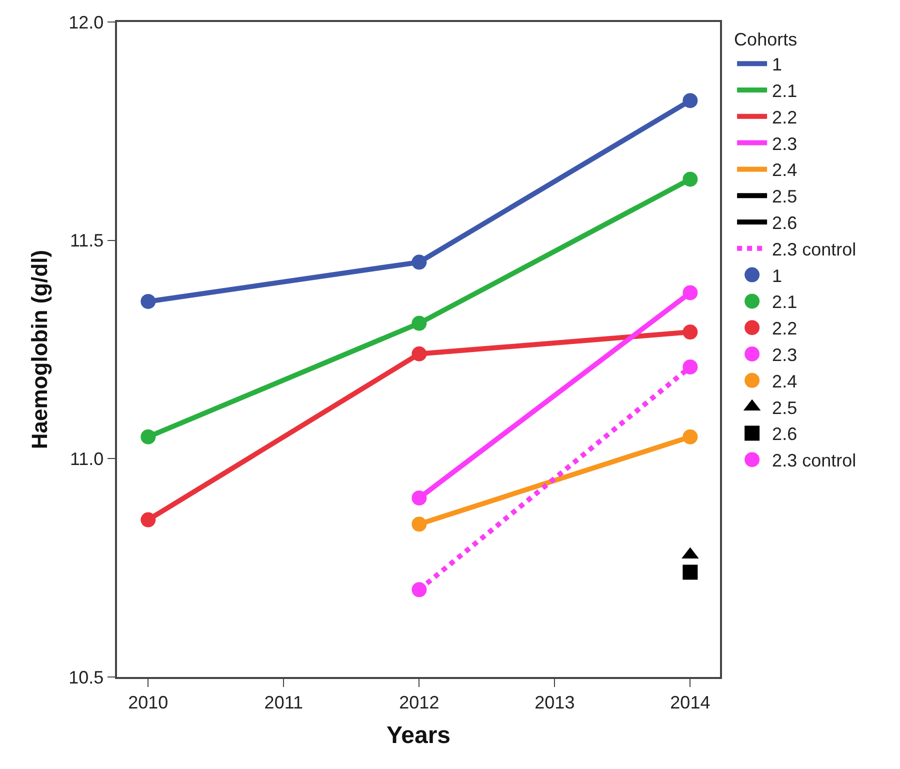 The image size is (900, 769). What do you see at coordinates (785, 434) in the screenshot?
I see `legend-label: 2.6` at bounding box center [785, 434].